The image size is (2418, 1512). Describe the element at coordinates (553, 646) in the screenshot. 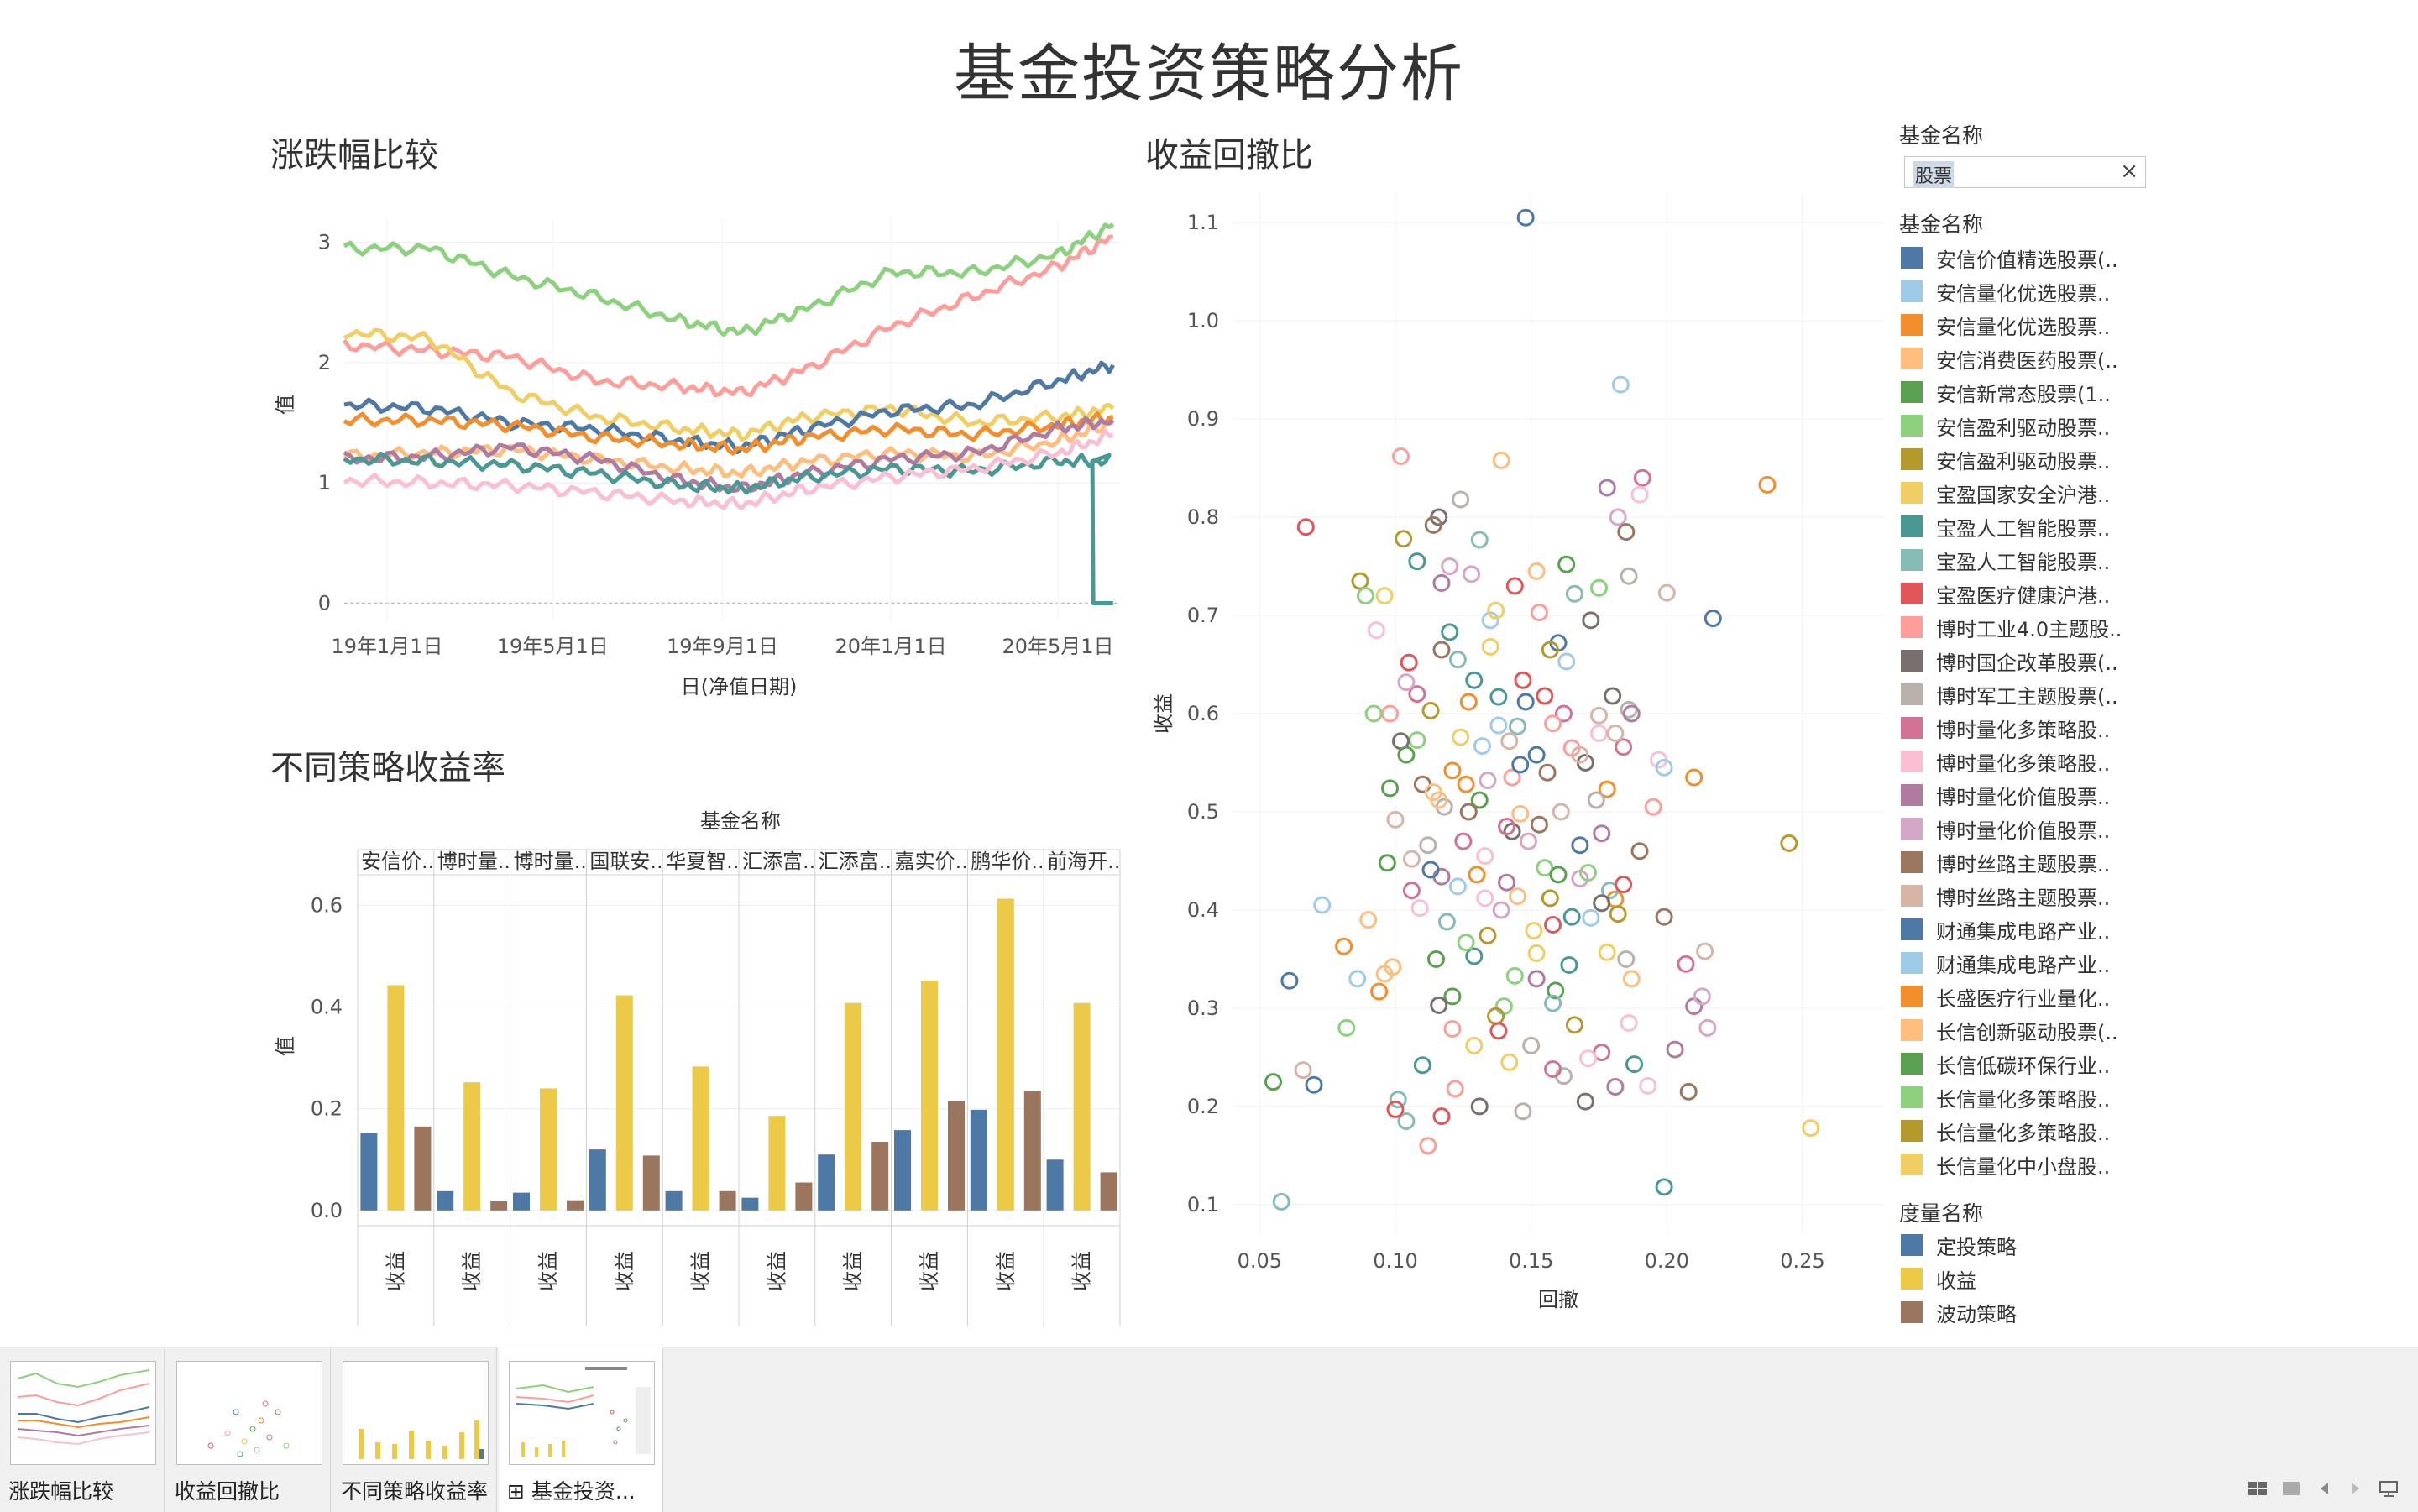

I see `x-tick-label: 19年5月1日` at that location.